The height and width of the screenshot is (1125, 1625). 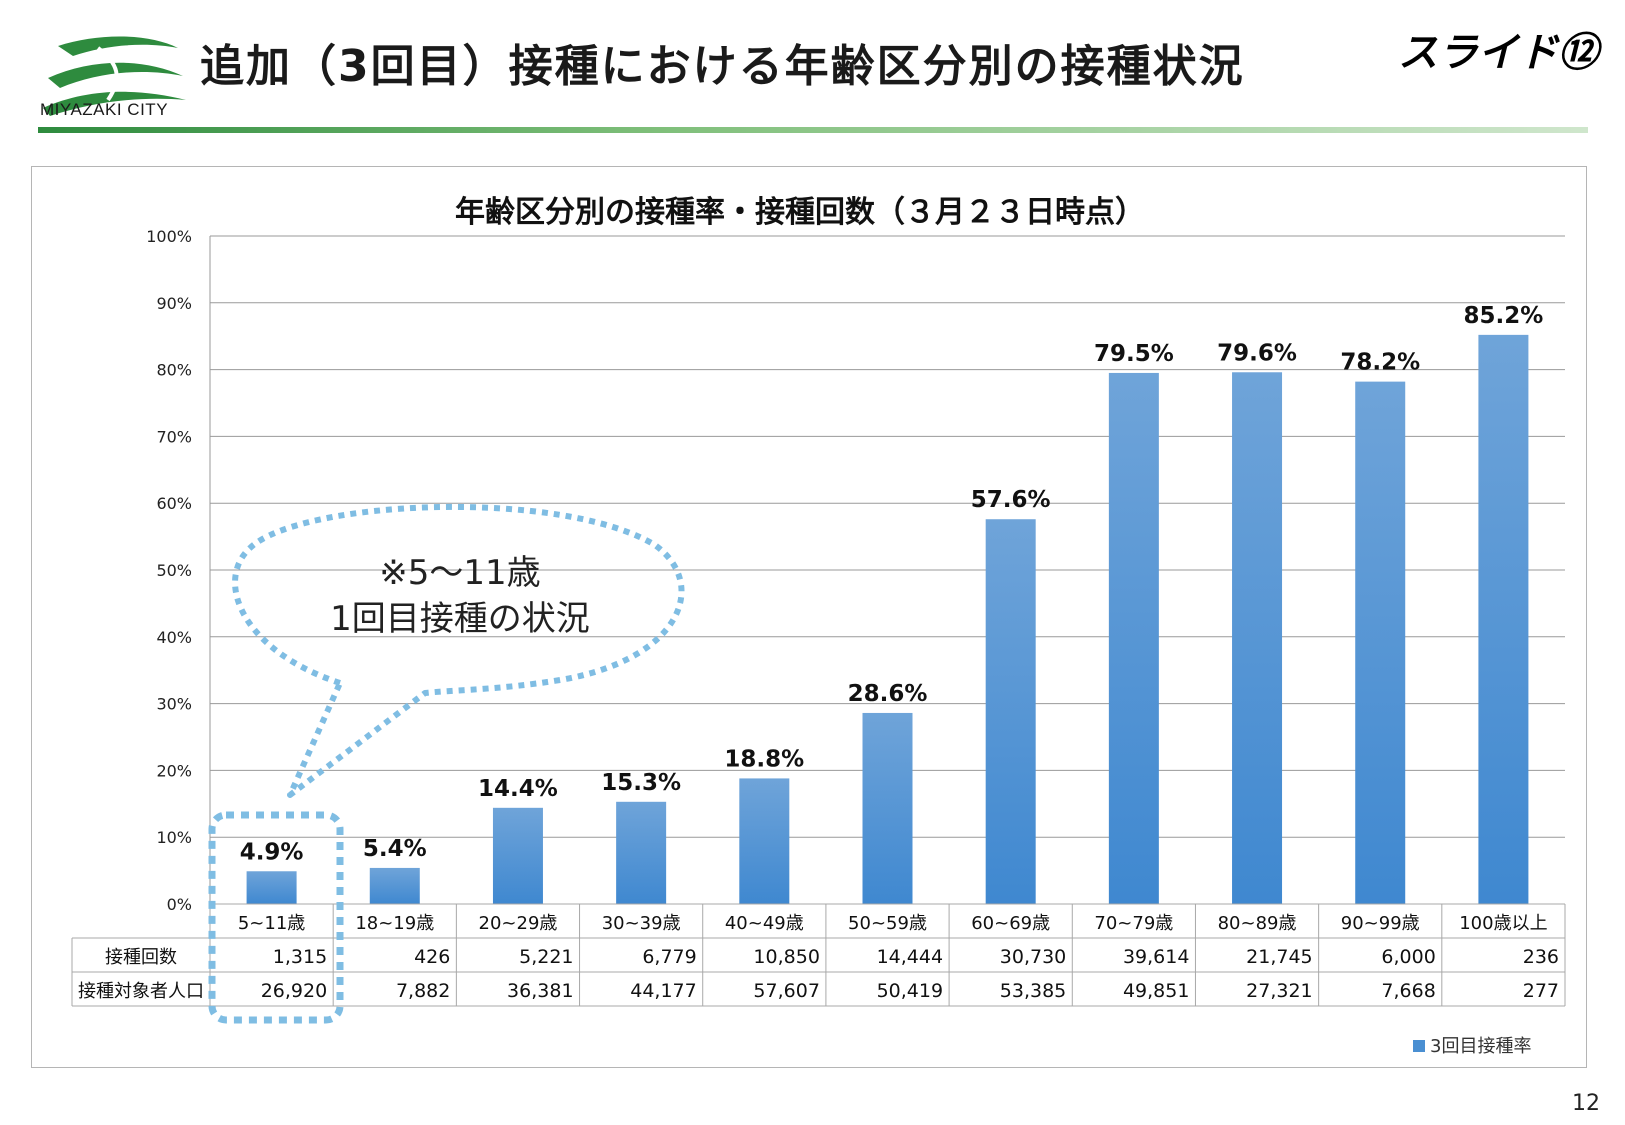 What do you see at coordinates (1156, 957) in the screenshot?
I see `table-cell: 39,614` at bounding box center [1156, 957].